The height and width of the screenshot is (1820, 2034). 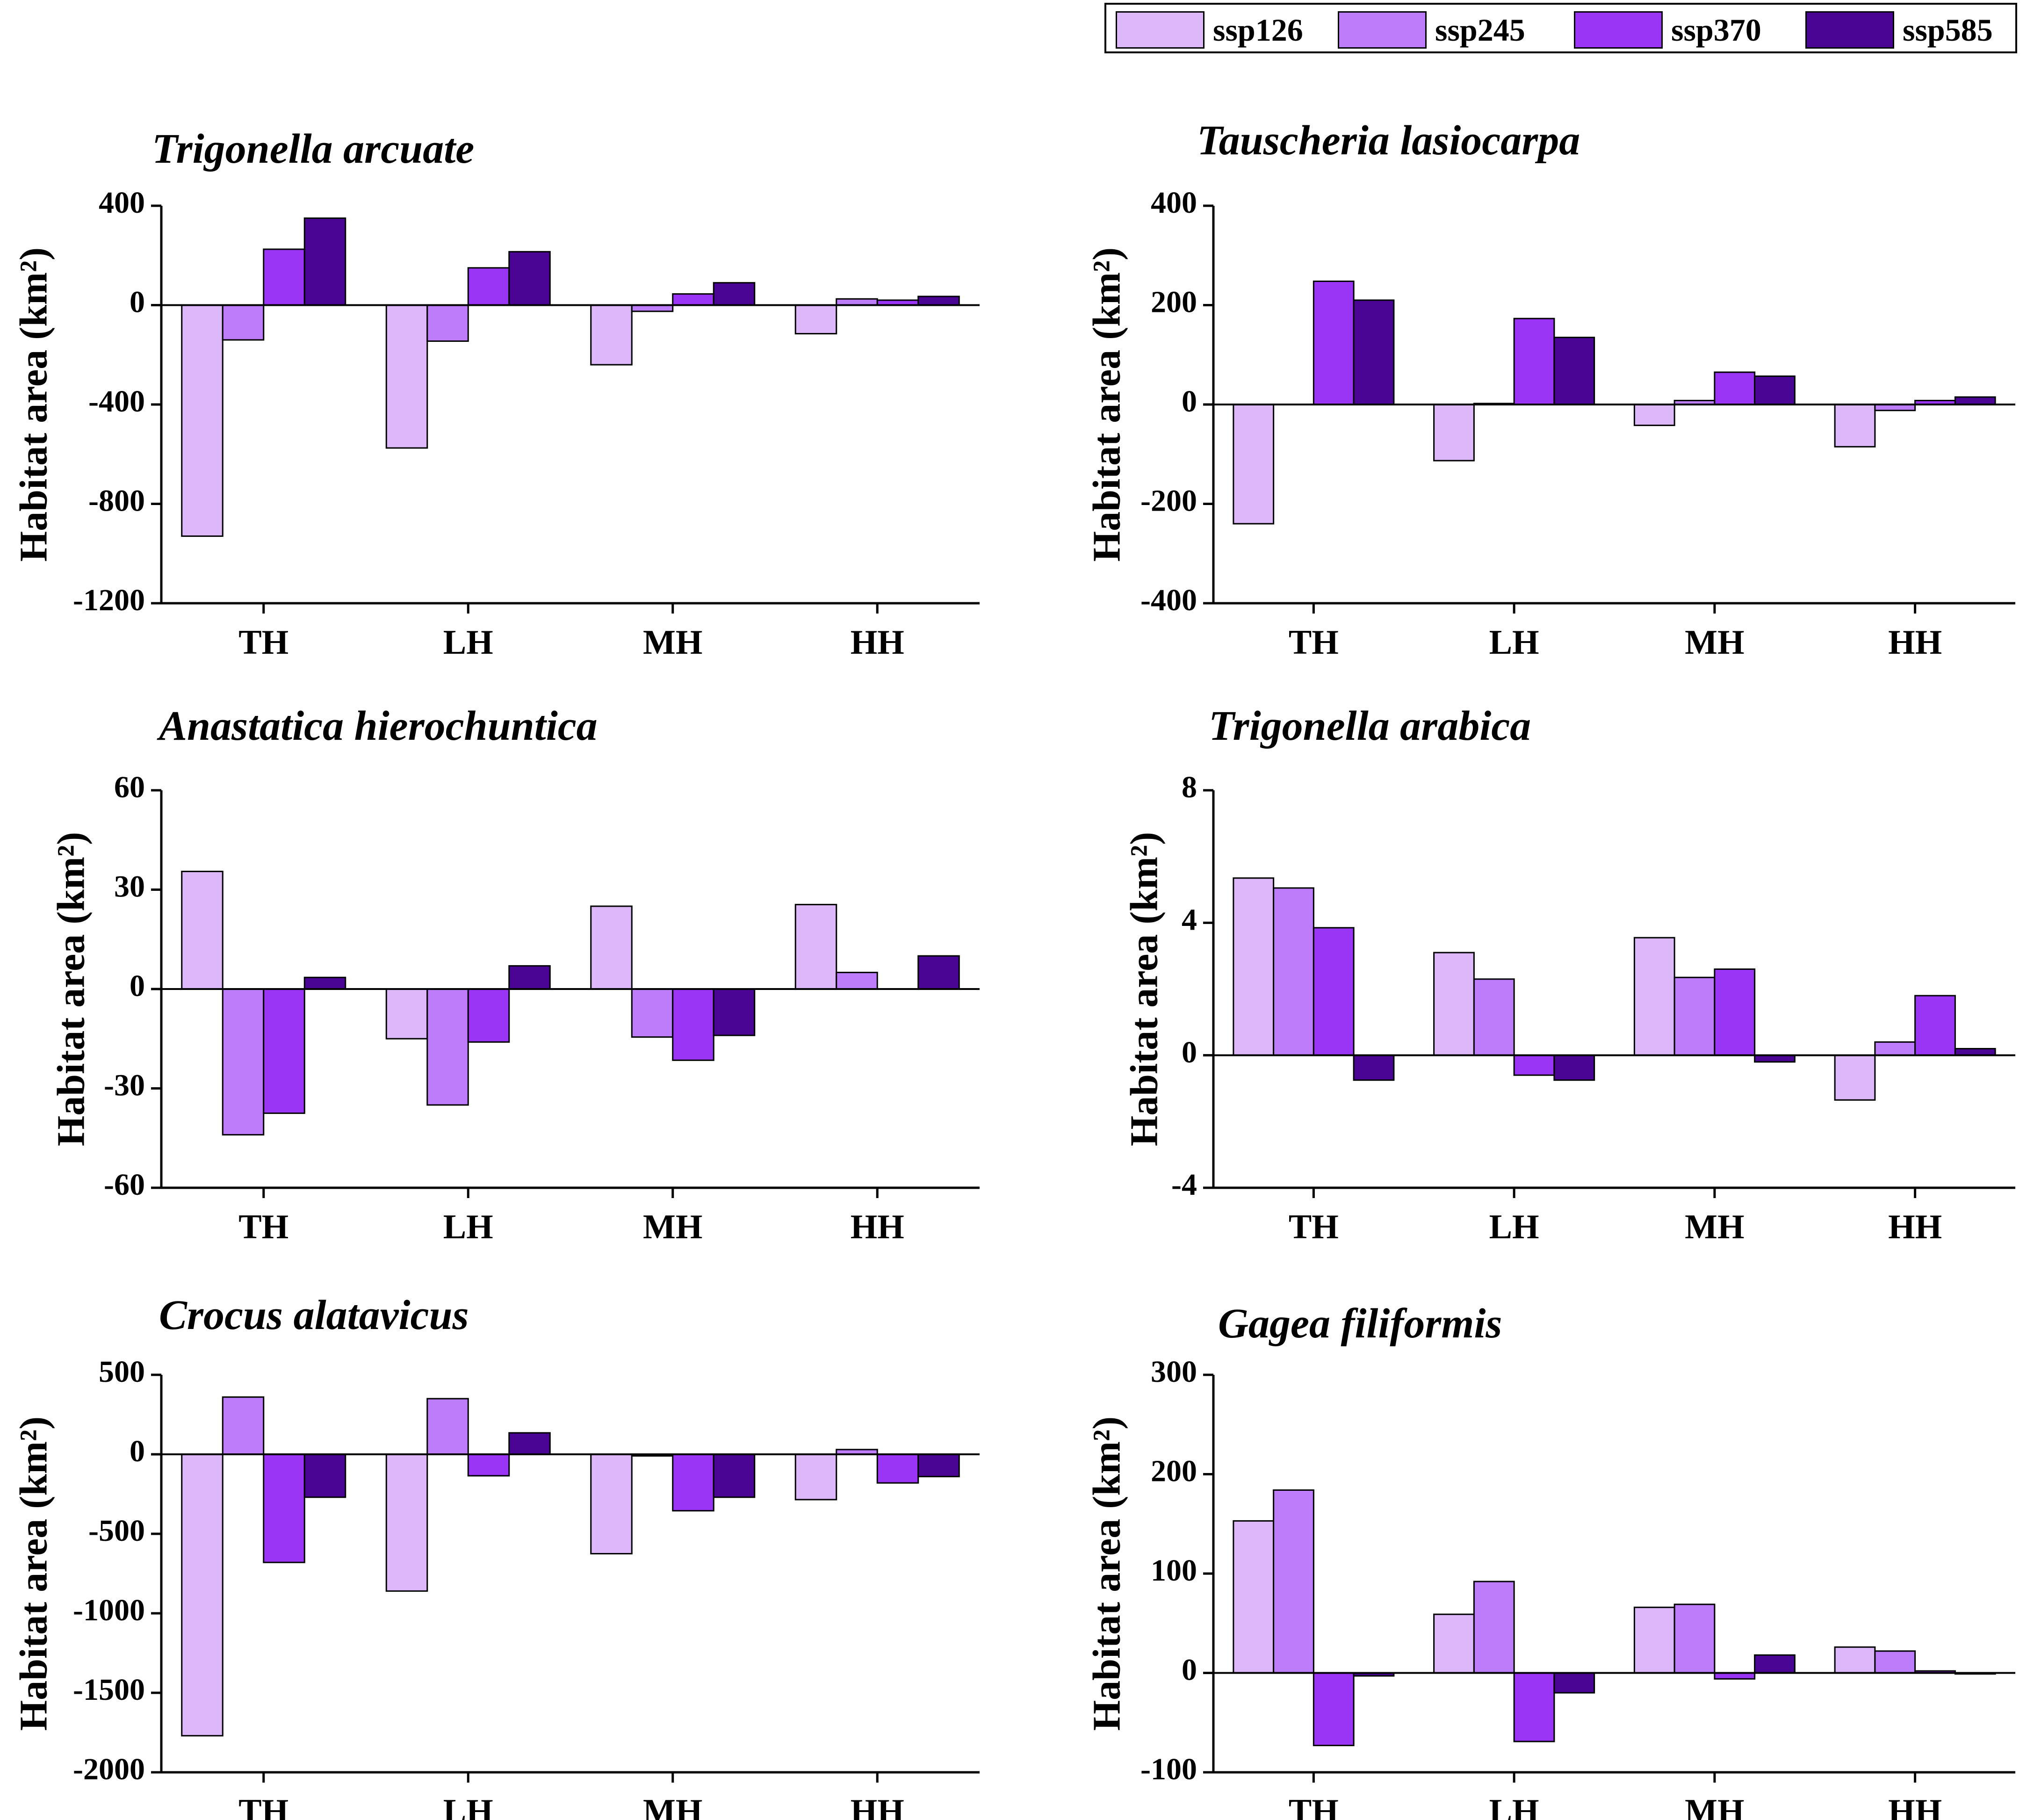 I want to click on y-tick-label: -60, so click(x=124, y=1185).